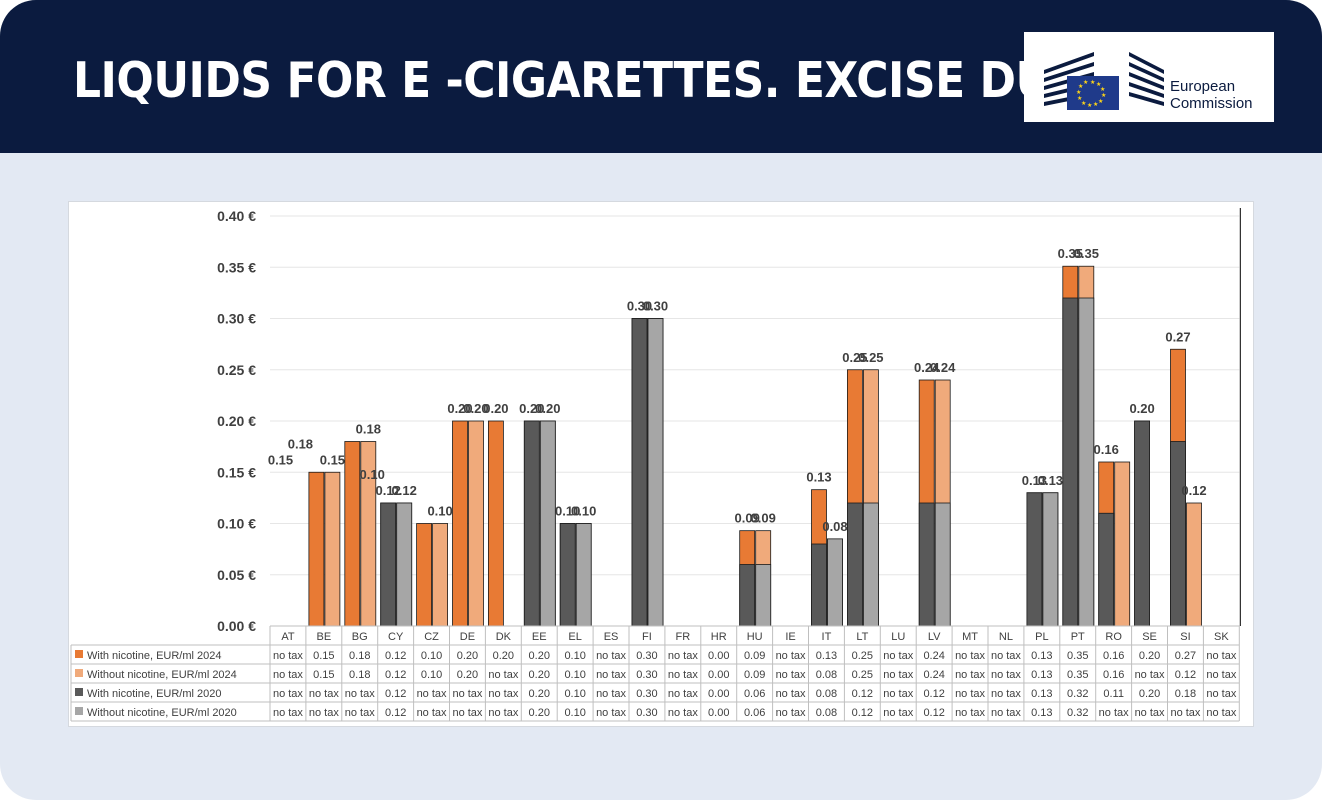  I want to click on data-label: 0.12, so click(404, 490).